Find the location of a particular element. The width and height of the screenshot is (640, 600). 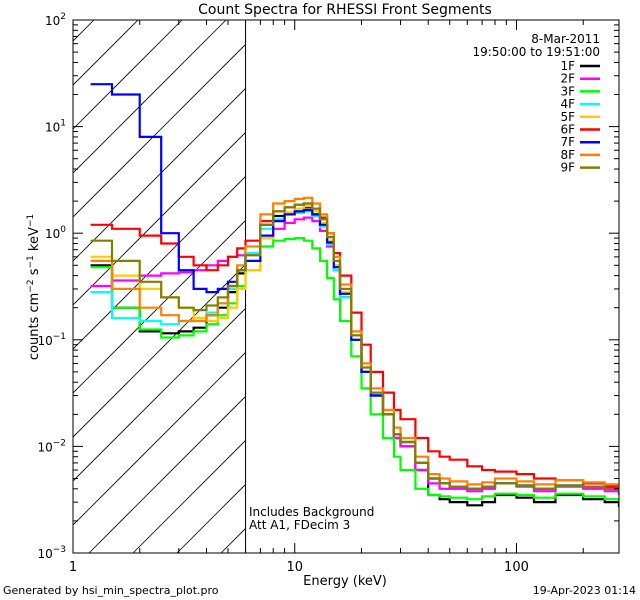

y-tick-label: 10² is located at coordinates (55, 20).